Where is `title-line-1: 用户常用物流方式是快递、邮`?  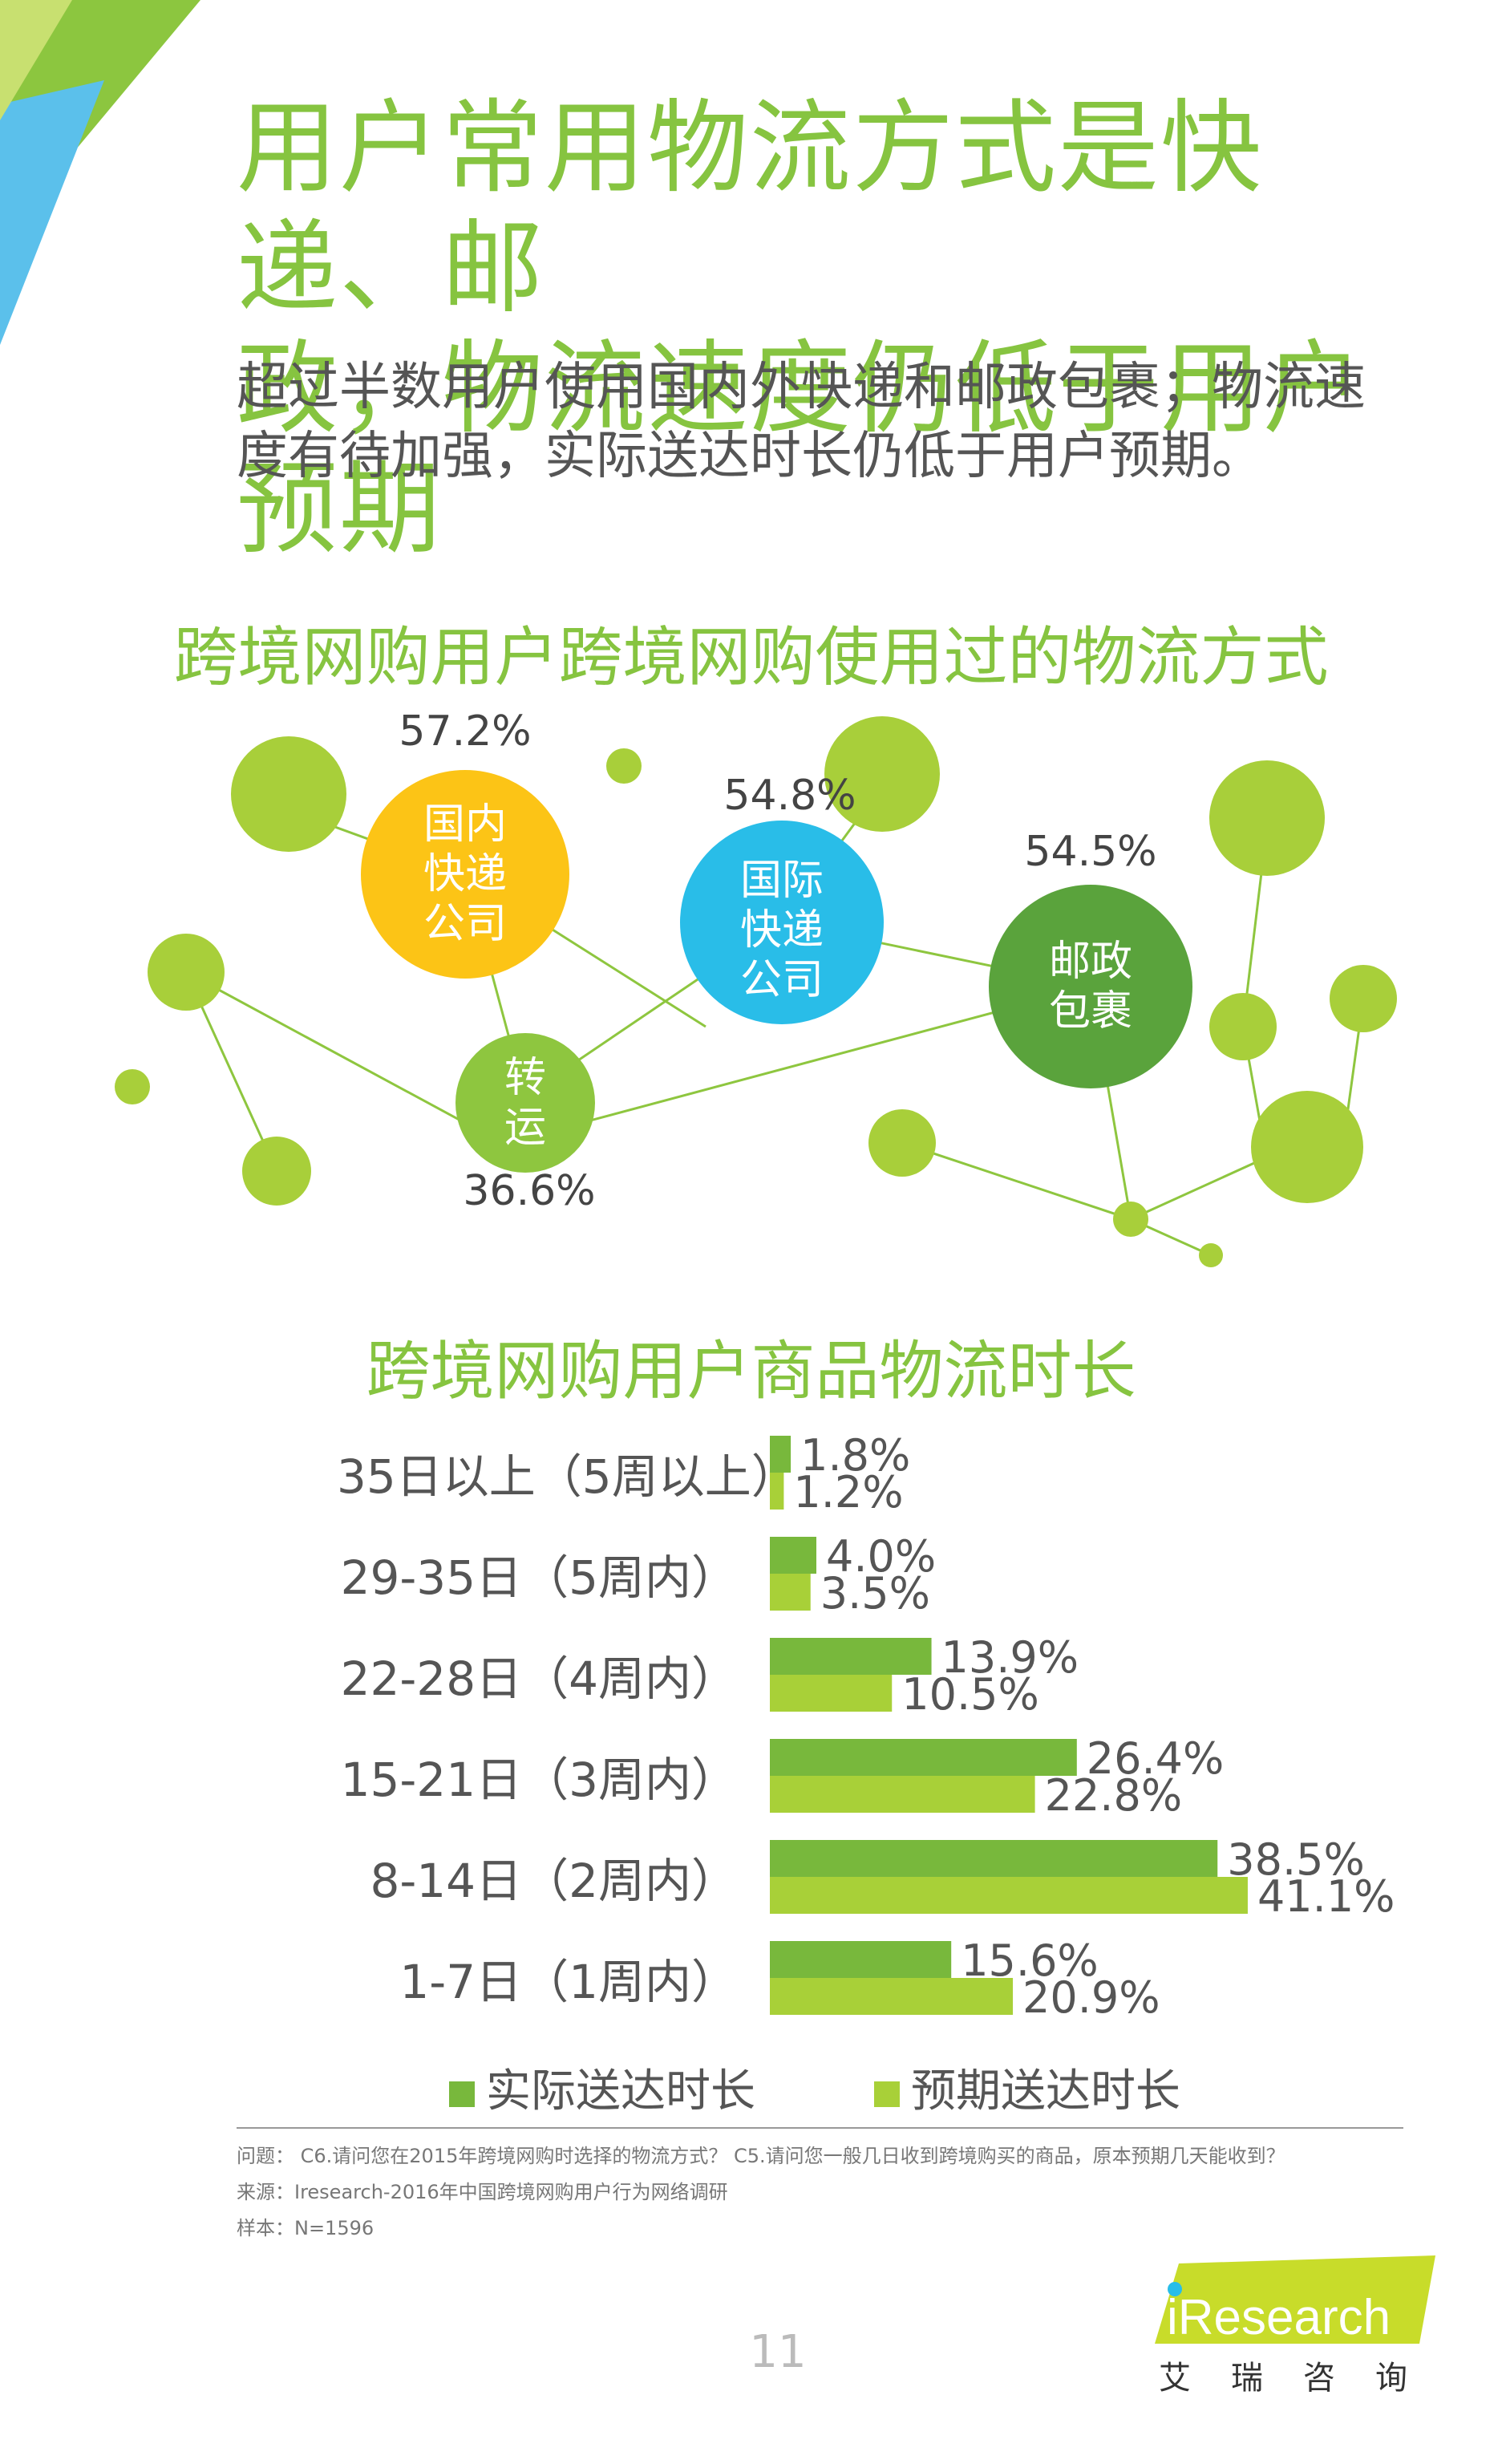 title-line-1: 用户常用物流方式是快递、邮 is located at coordinates (750, 208).